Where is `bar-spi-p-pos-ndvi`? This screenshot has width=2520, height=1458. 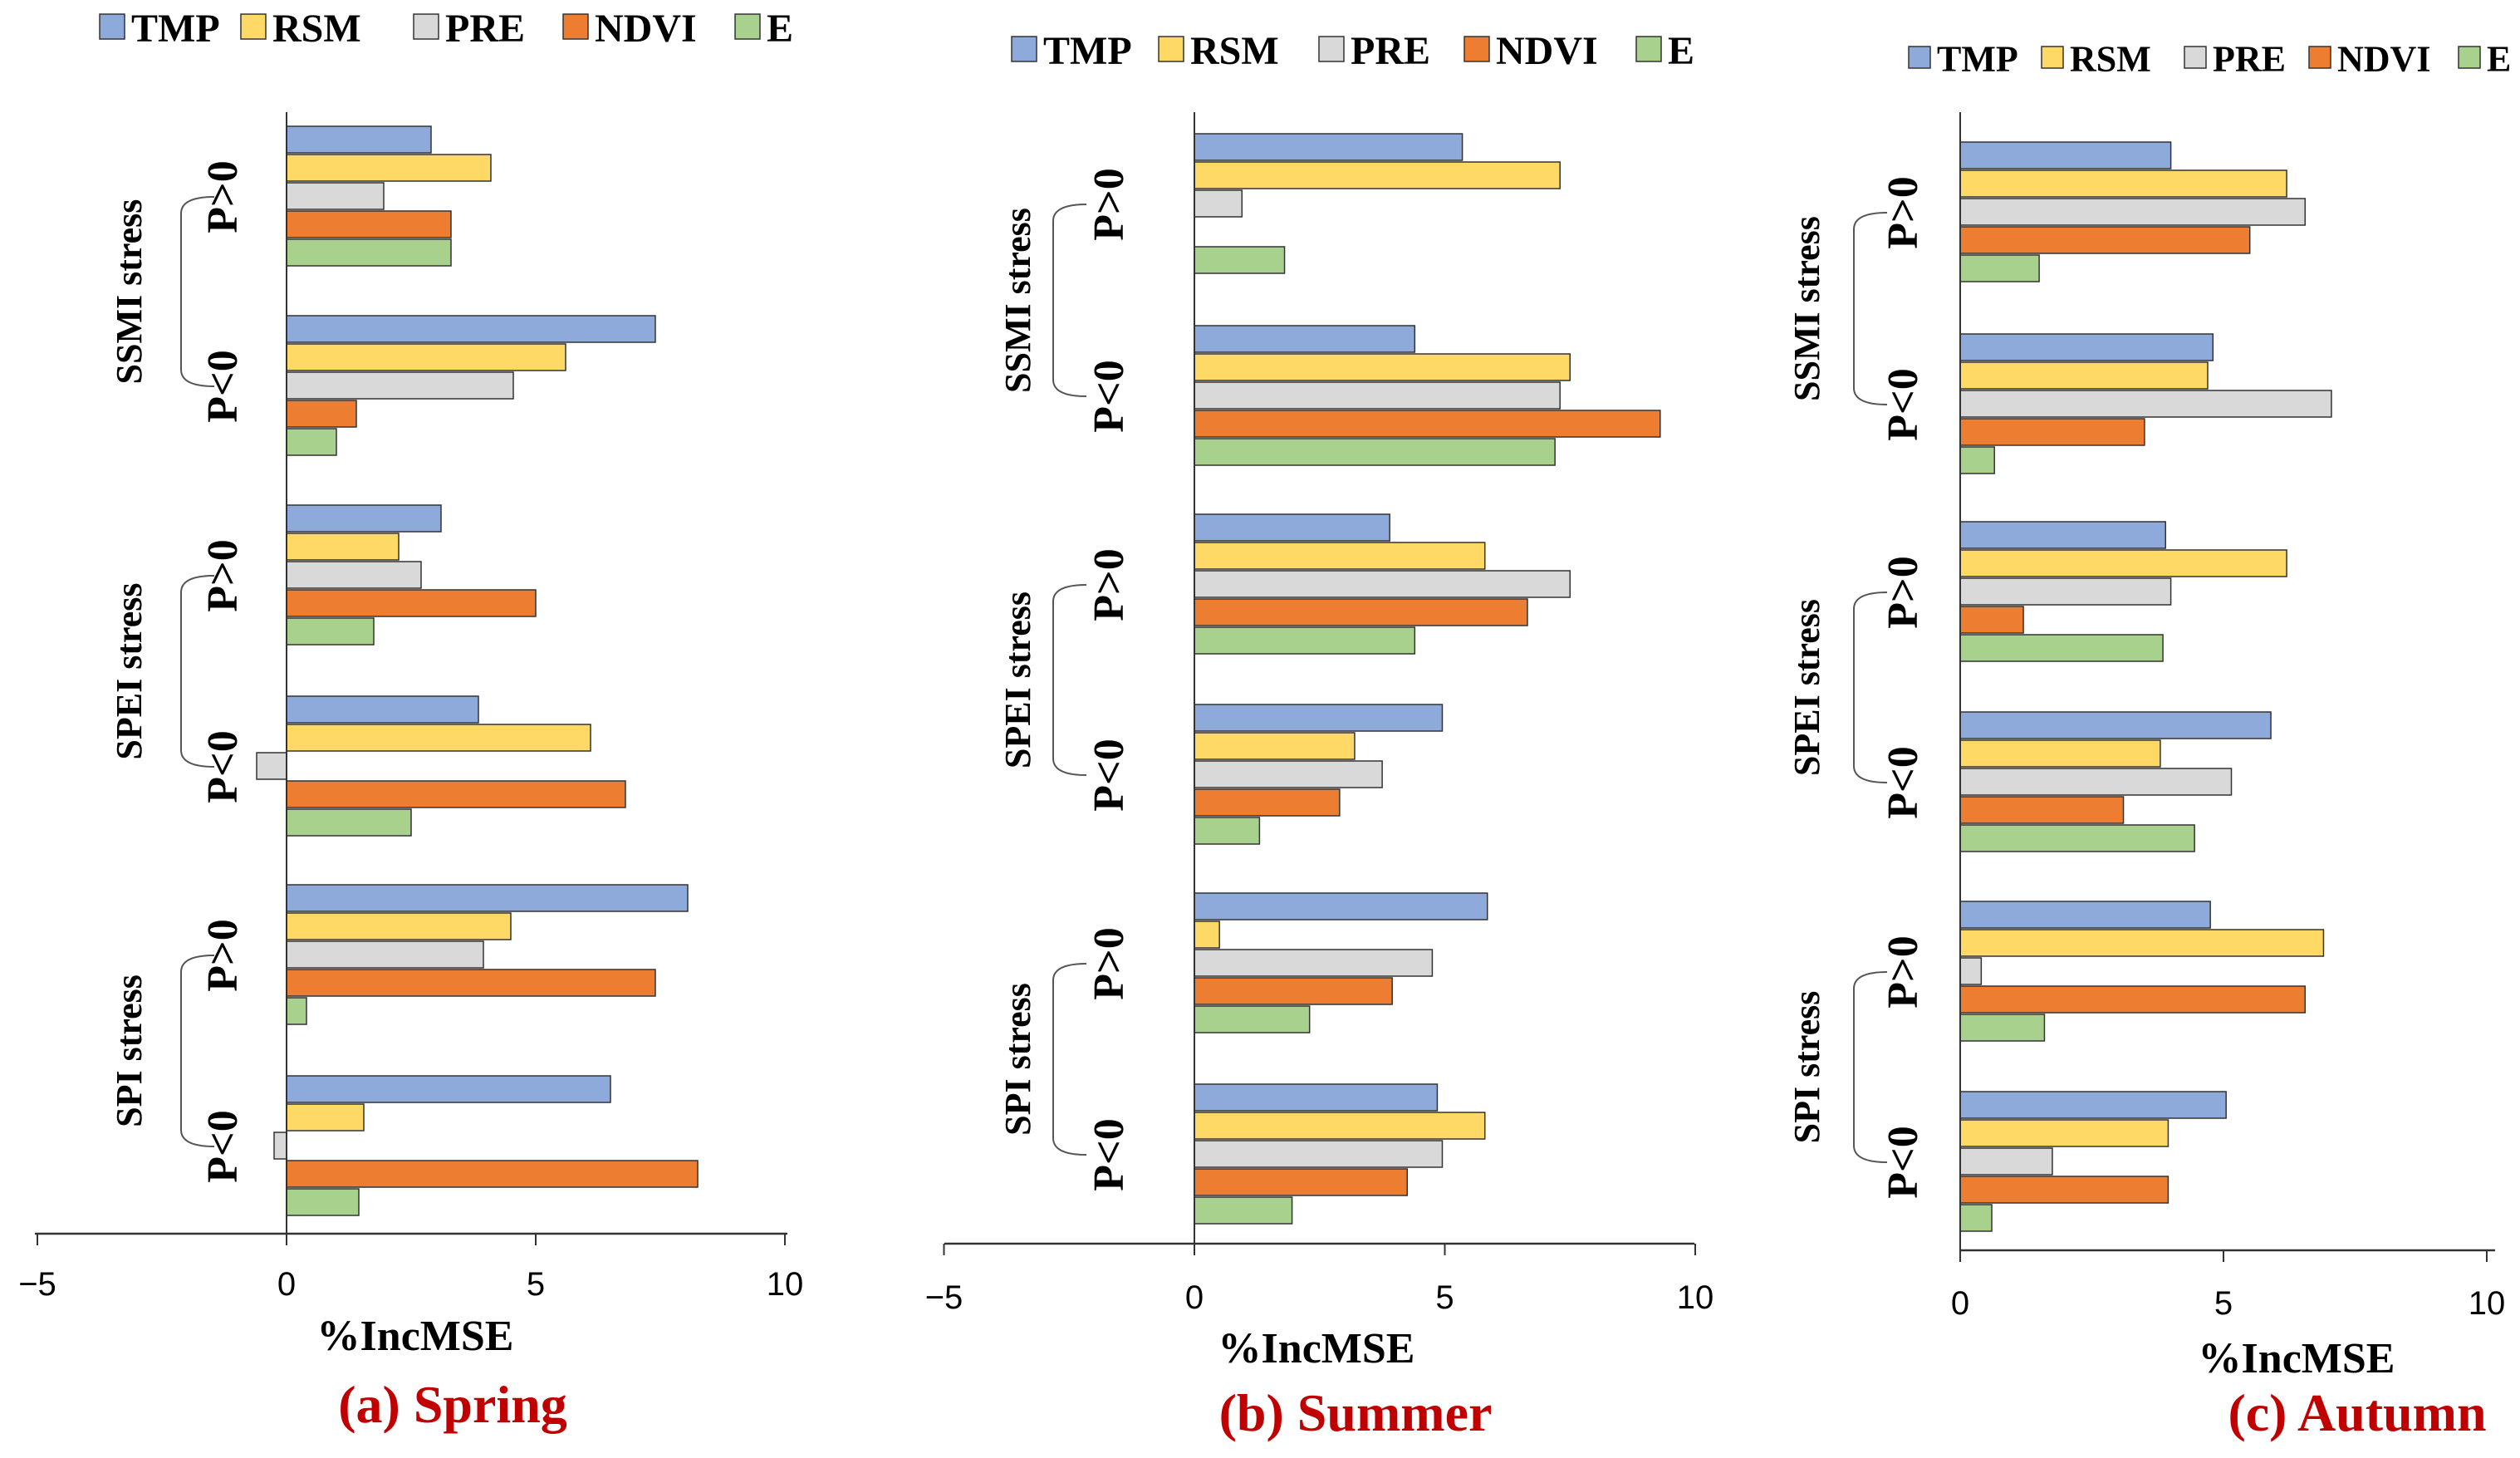 bar-spi-p-pos-ndvi is located at coordinates (1293, 991).